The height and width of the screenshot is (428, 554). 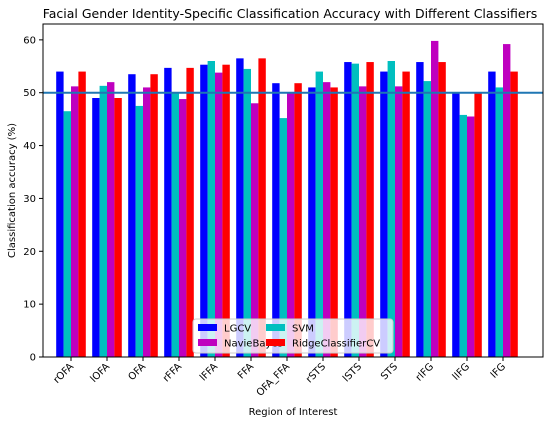 What do you see at coordinates (240, 207) in the screenshot?
I see `bar-ffa-lgcv` at bounding box center [240, 207].